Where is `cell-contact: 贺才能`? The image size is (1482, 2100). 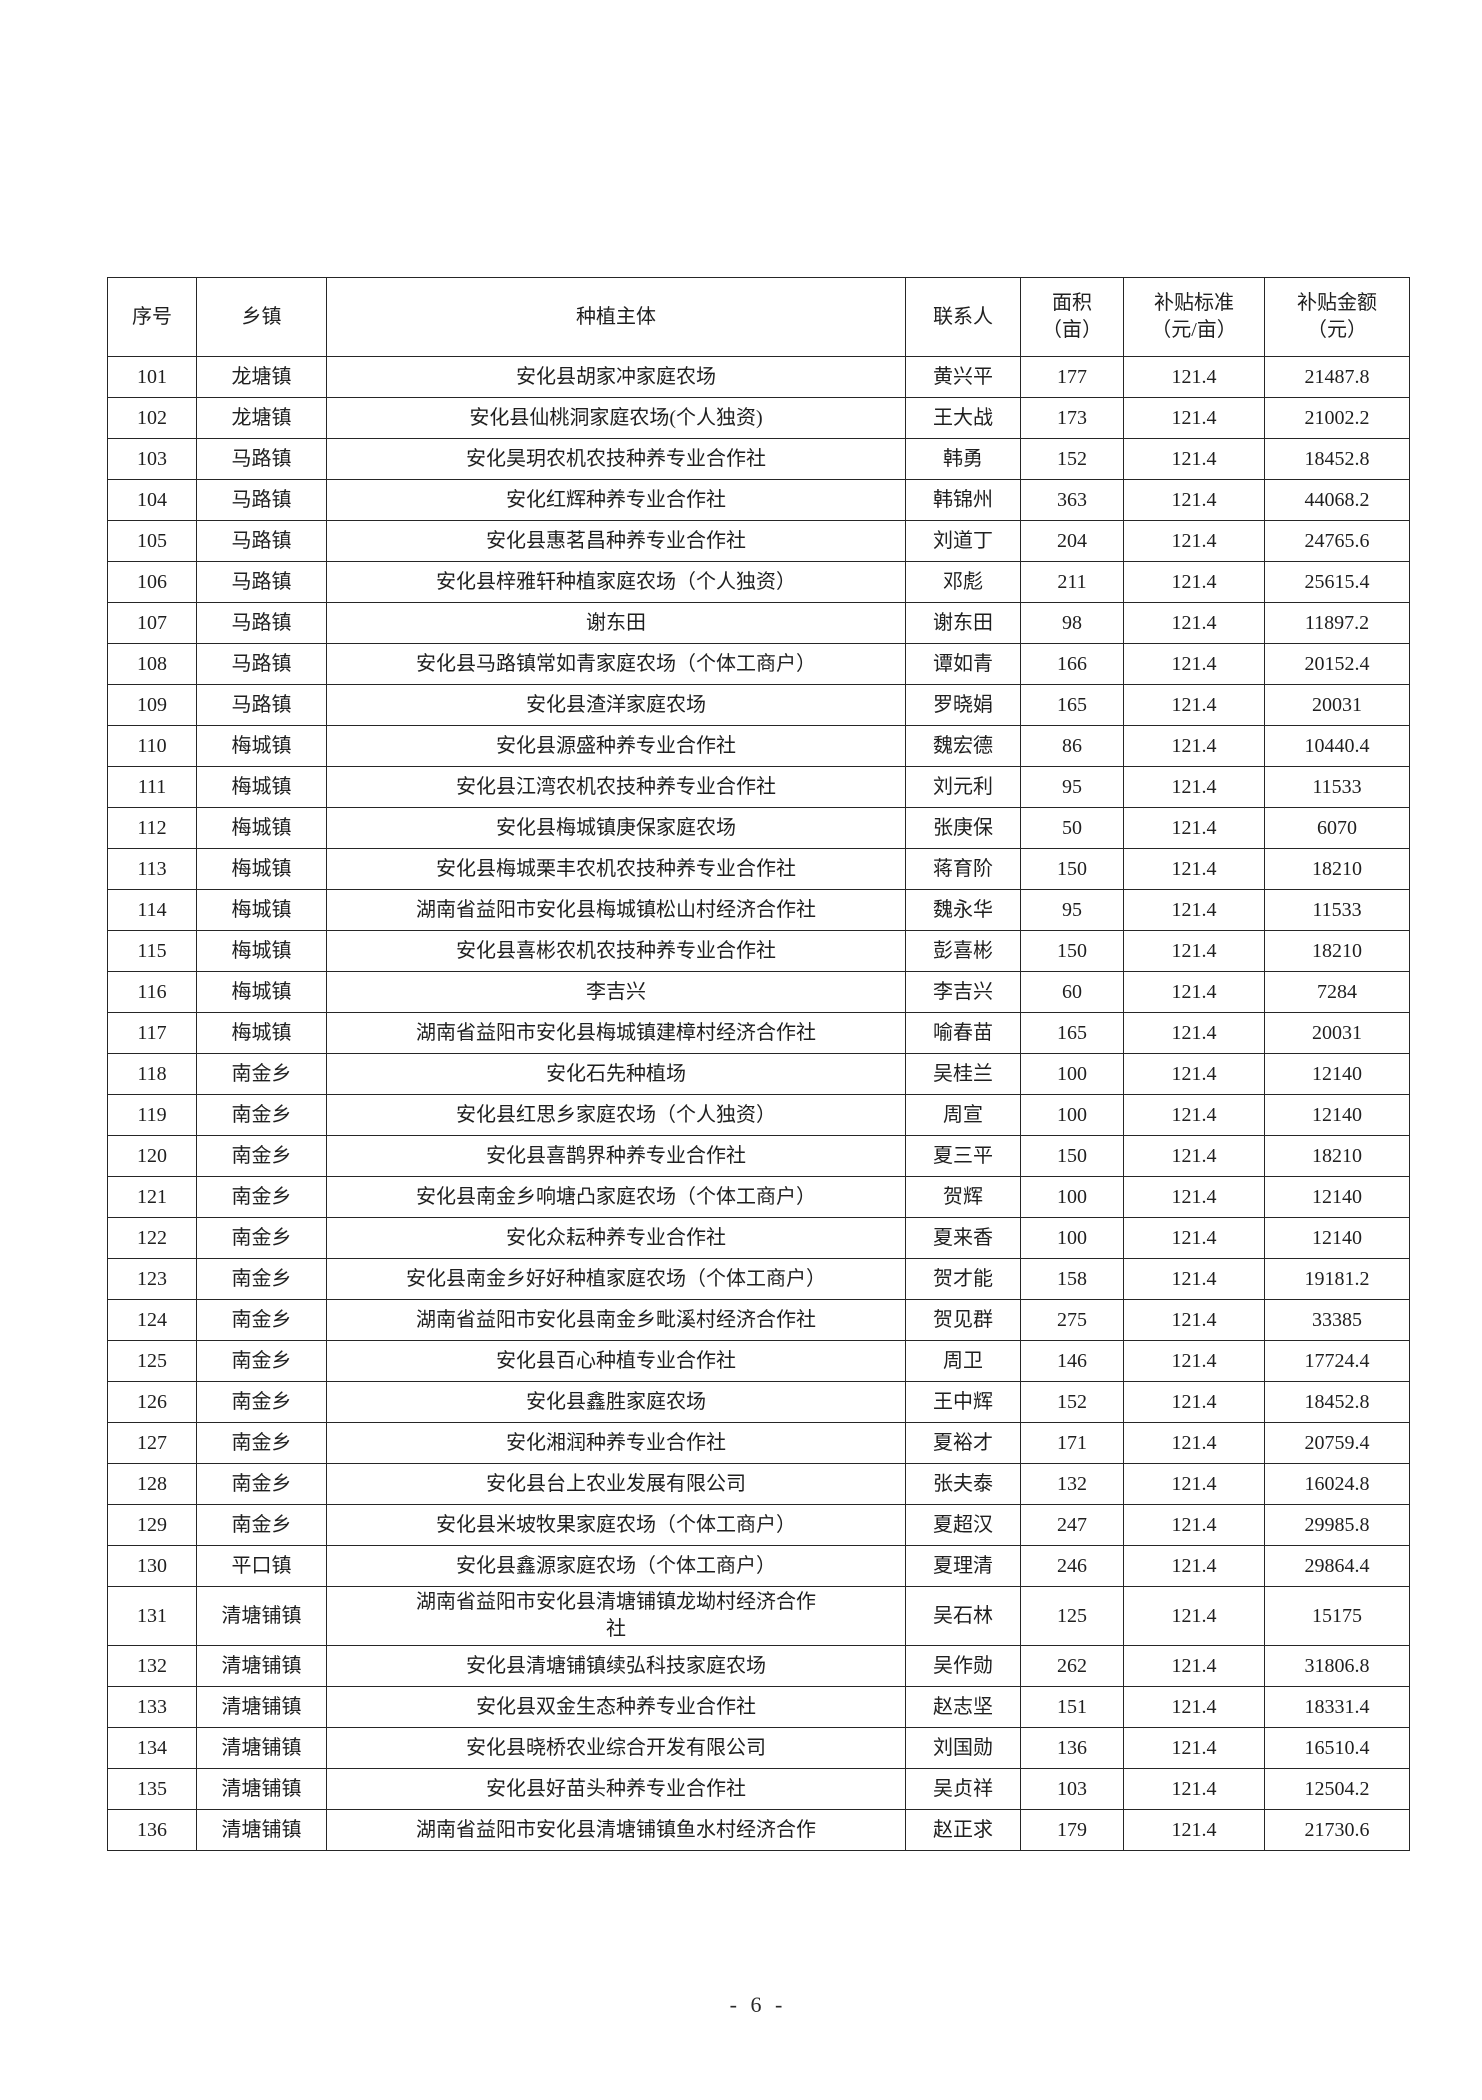 cell-contact: 贺才能 is located at coordinates (963, 1279).